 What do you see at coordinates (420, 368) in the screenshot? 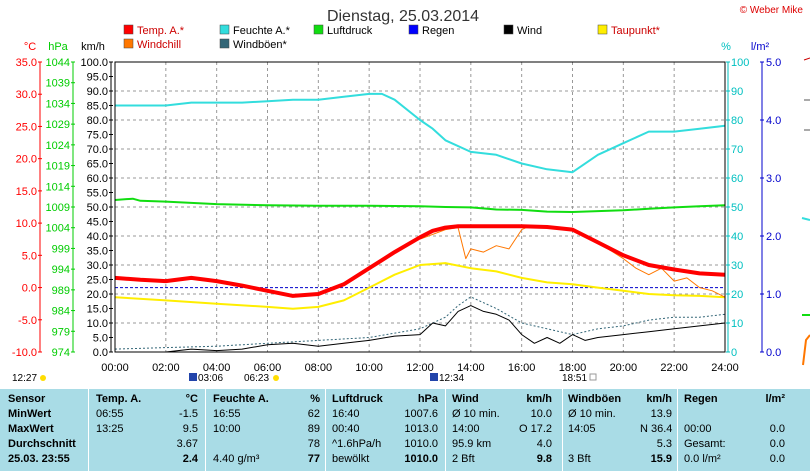
I see `x-tick-label: 12:00` at bounding box center [420, 368].